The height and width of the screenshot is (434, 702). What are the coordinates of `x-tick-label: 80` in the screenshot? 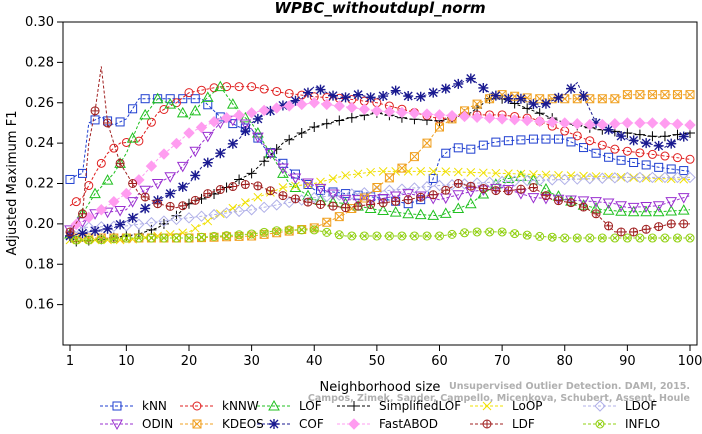 It's located at (564, 361).